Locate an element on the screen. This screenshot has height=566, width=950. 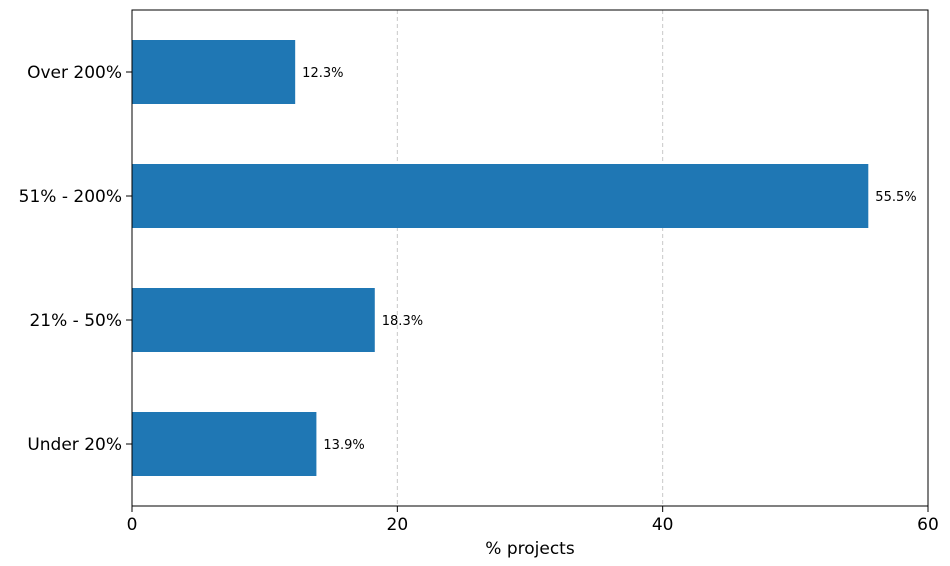
y-tick-label: Over 200% is located at coordinates (74, 73).